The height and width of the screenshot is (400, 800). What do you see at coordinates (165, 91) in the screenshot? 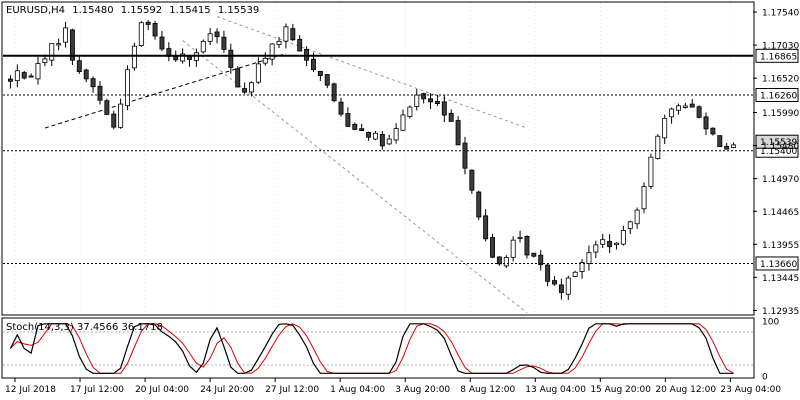
I see `support-trendline` at bounding box center [165, 91].